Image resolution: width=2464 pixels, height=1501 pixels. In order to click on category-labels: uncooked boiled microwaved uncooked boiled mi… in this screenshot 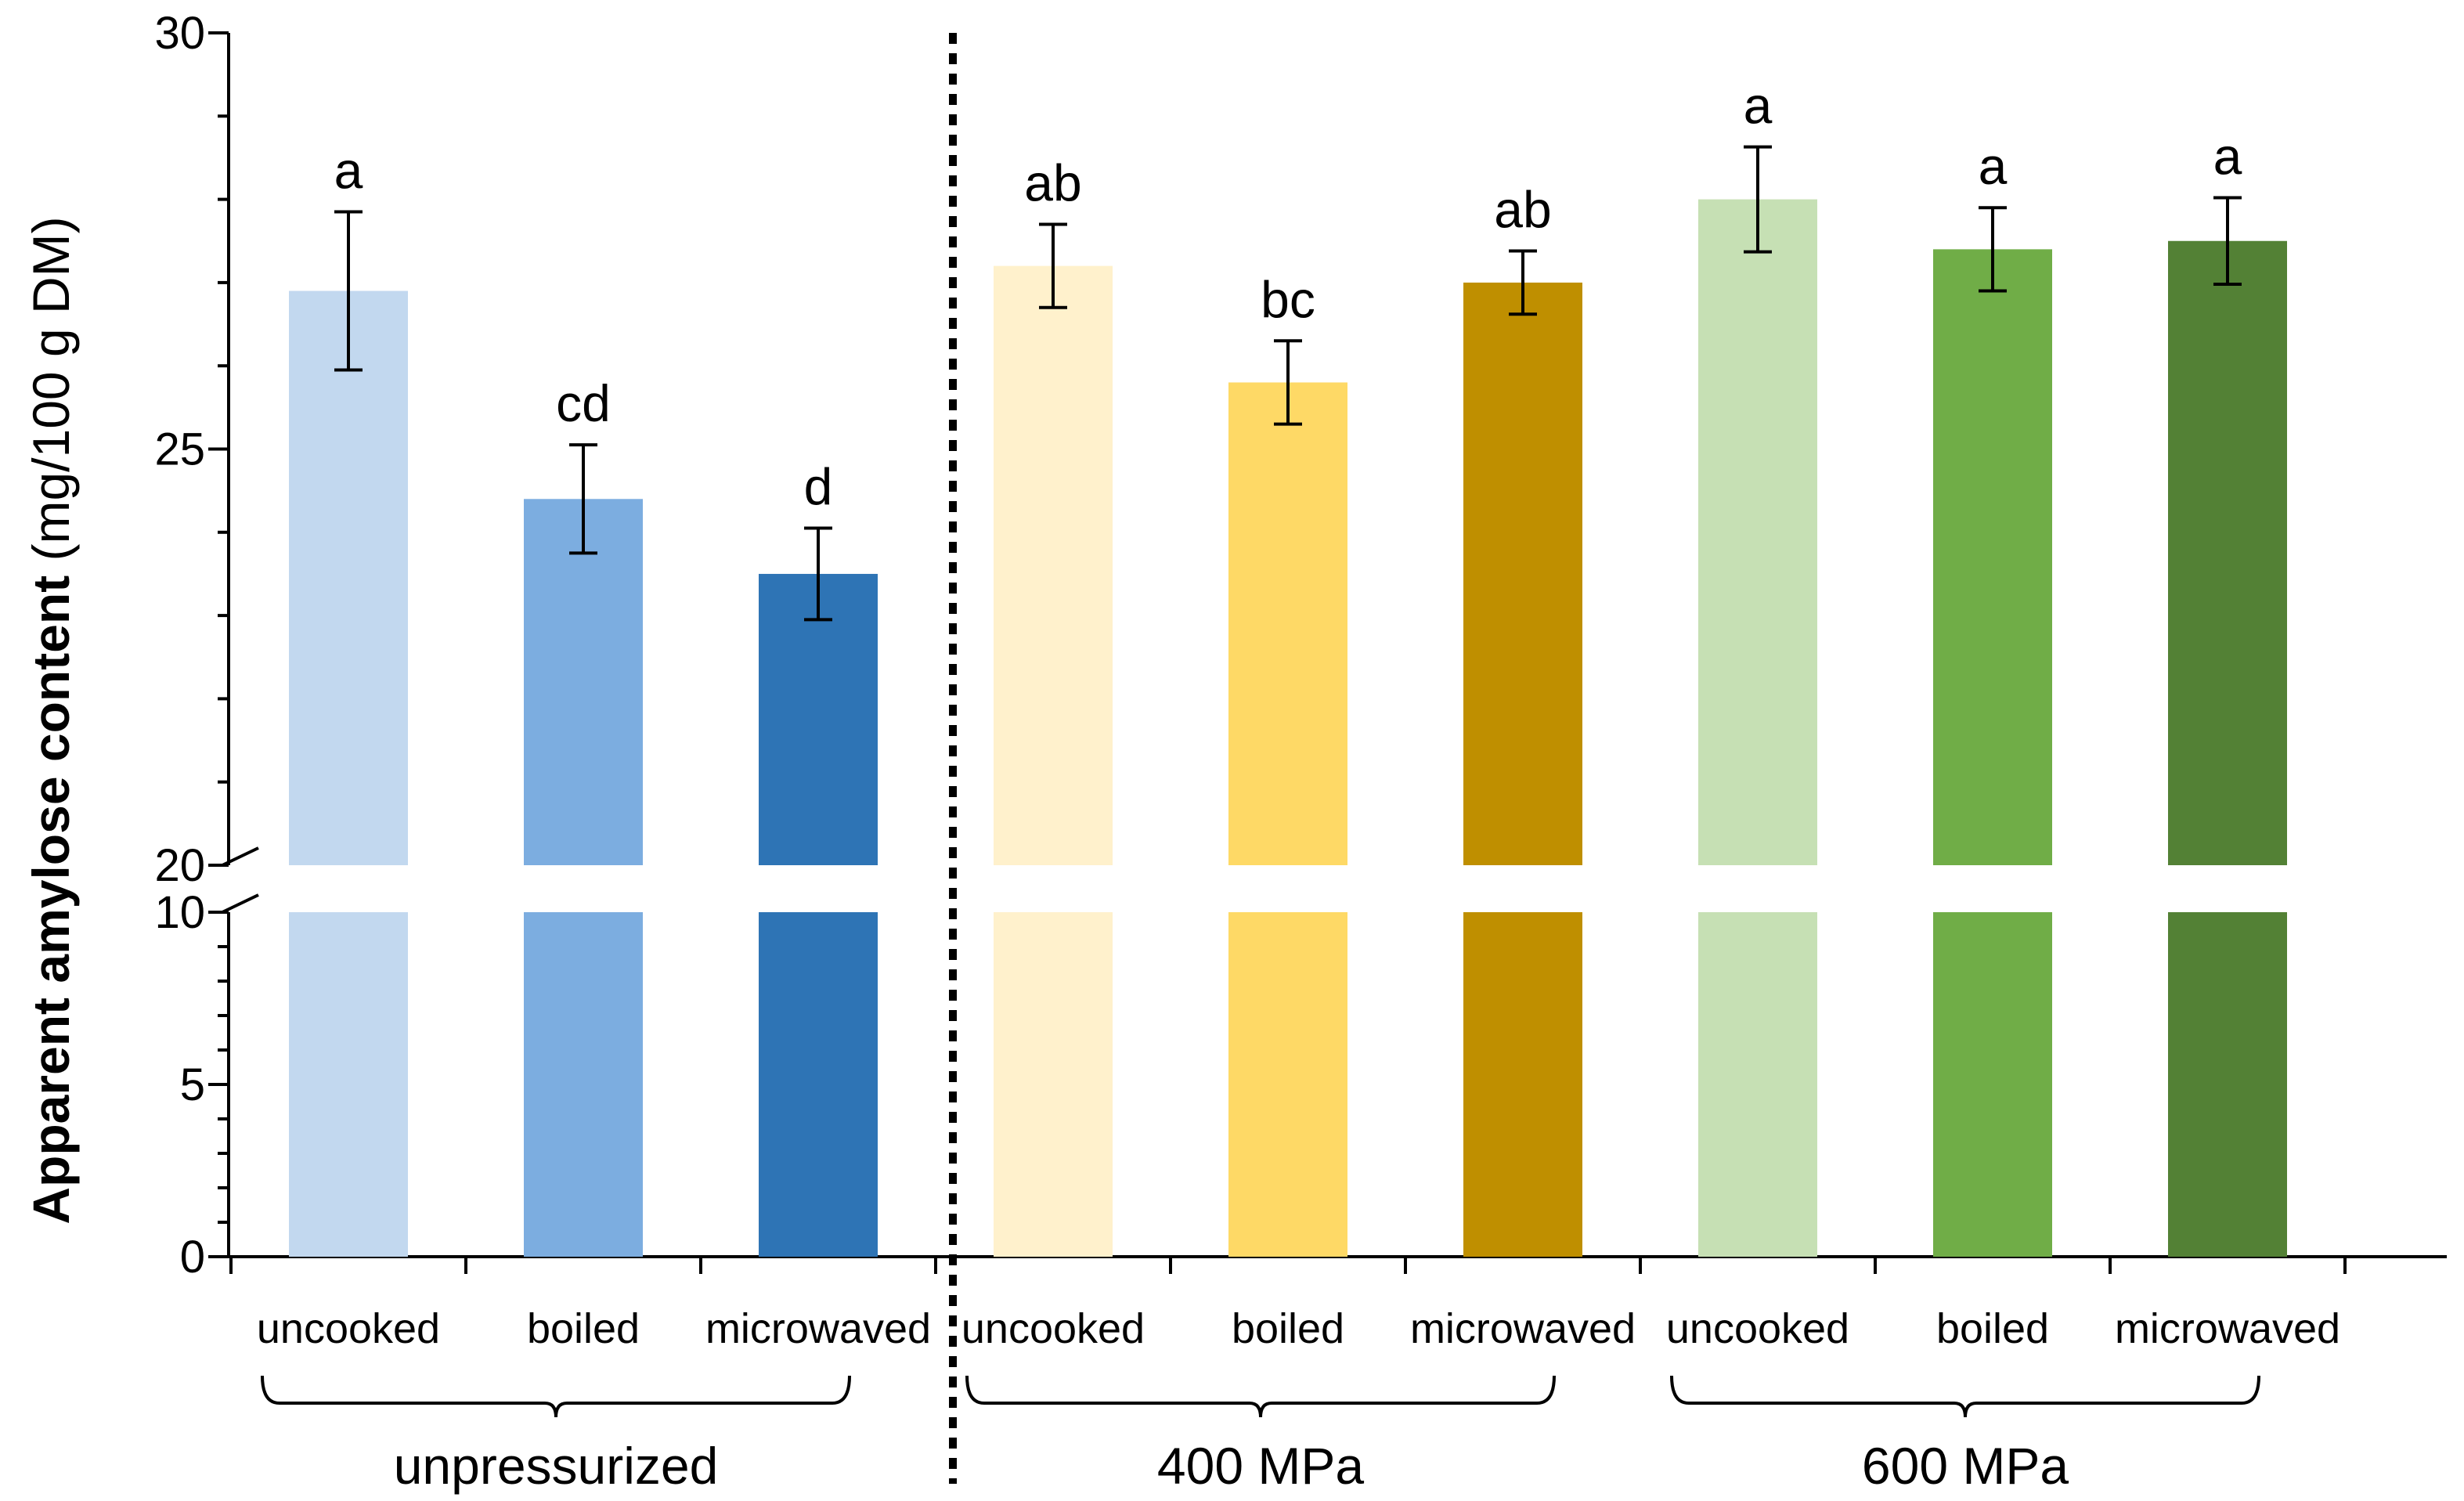, I will do `click(1298, 1329)`.